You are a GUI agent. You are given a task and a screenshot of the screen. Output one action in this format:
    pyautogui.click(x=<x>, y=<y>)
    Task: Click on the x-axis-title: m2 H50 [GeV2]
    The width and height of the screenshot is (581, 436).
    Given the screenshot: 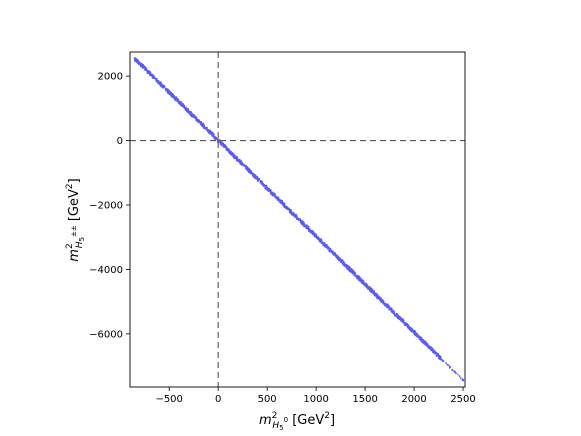 What is the action you would take?
    pyautogui.click(x=297, y=421)
    